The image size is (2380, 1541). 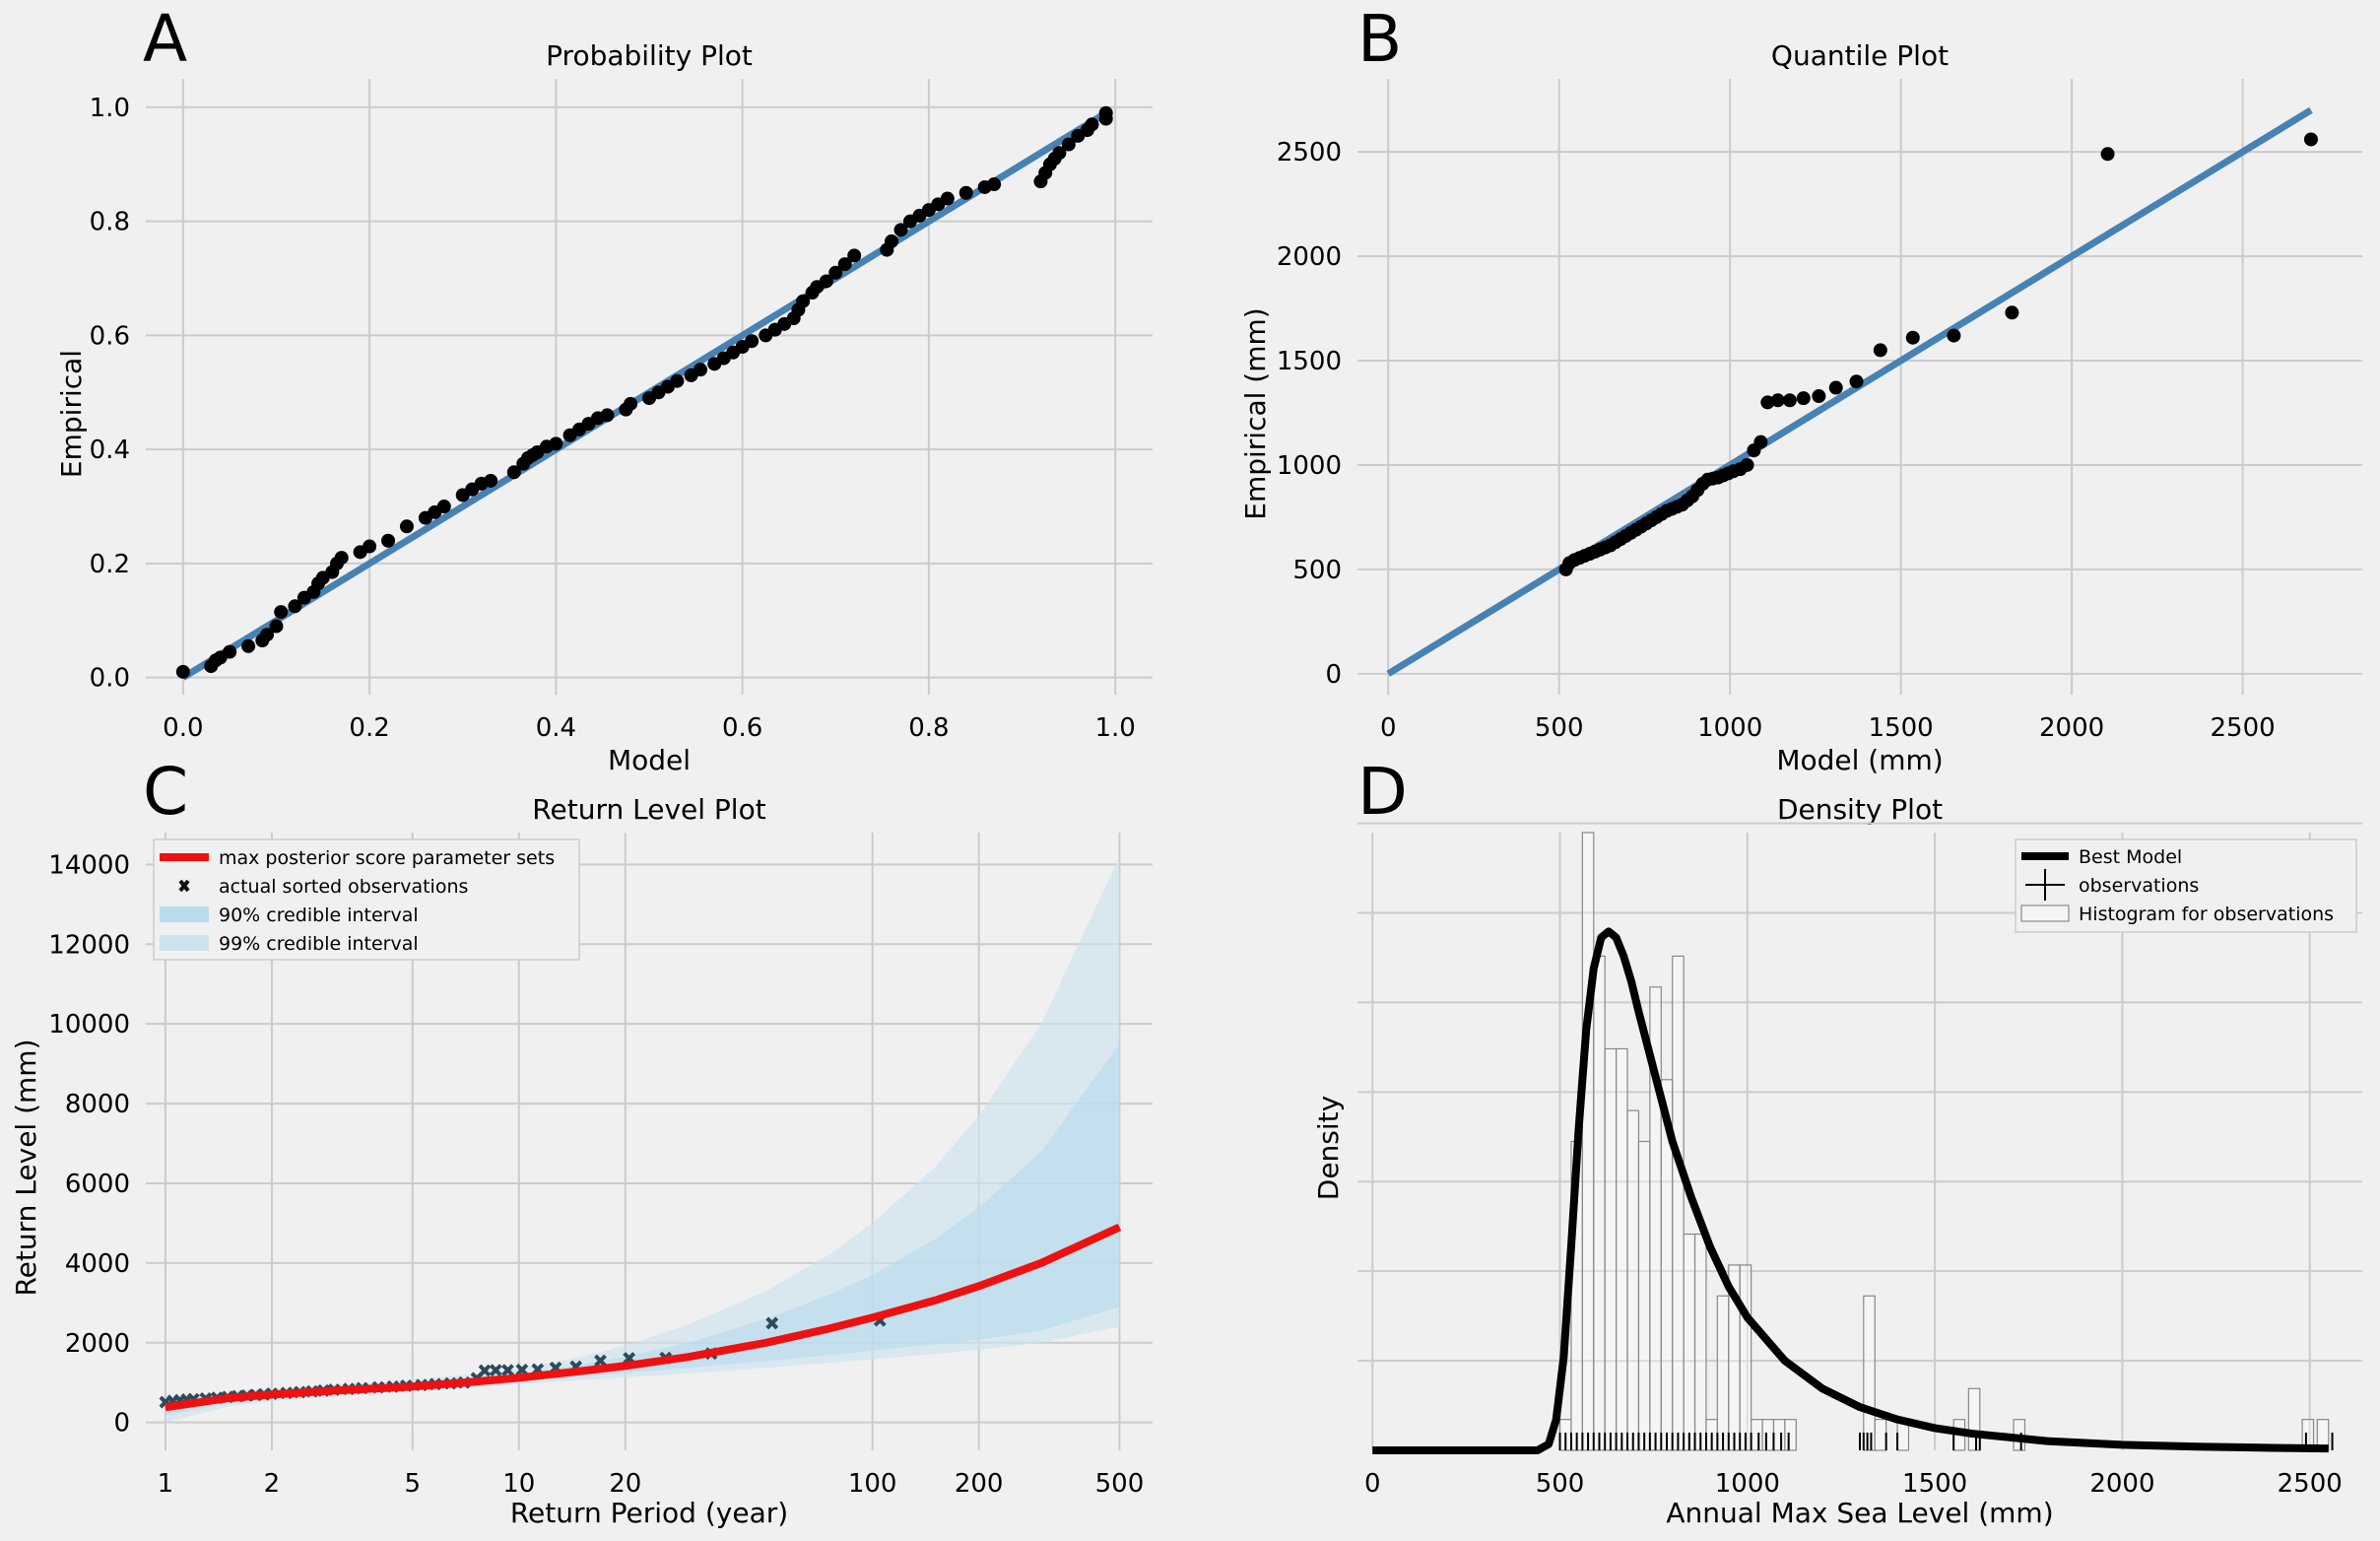 What do you see at coordinates (649, 728) in the screenshot?
I see `x-ticks: 0.0 0.2 0.4 0.6 0.8 1.0` at bounding box center [649, 728].